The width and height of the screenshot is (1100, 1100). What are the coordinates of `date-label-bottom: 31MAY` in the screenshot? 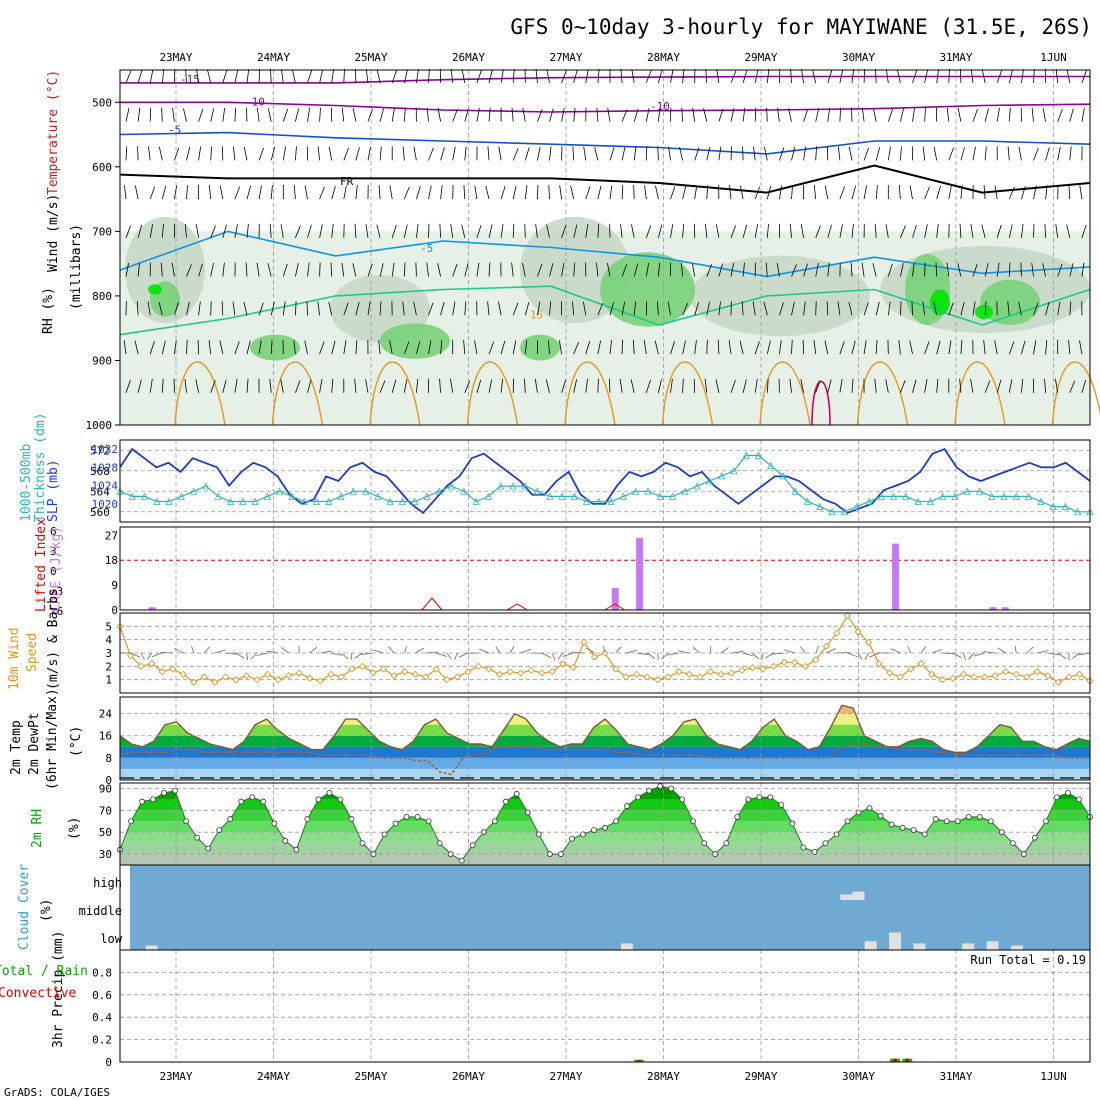 It's located at (955, 1076).